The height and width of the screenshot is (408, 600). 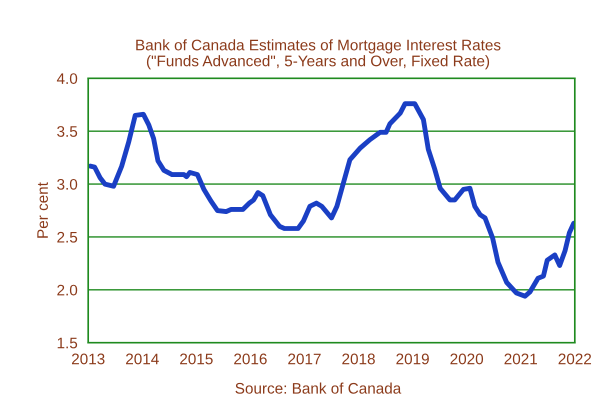 What do you see at coordinates (358, 359) in the screenshot?
I see `x-tick-label: 2018` at bounding box center [358, 359].